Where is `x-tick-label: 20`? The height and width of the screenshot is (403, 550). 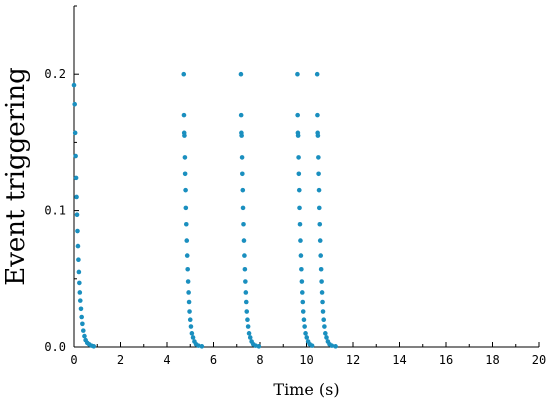 x-tick-label: 20 is located at coordinates (539, 360).